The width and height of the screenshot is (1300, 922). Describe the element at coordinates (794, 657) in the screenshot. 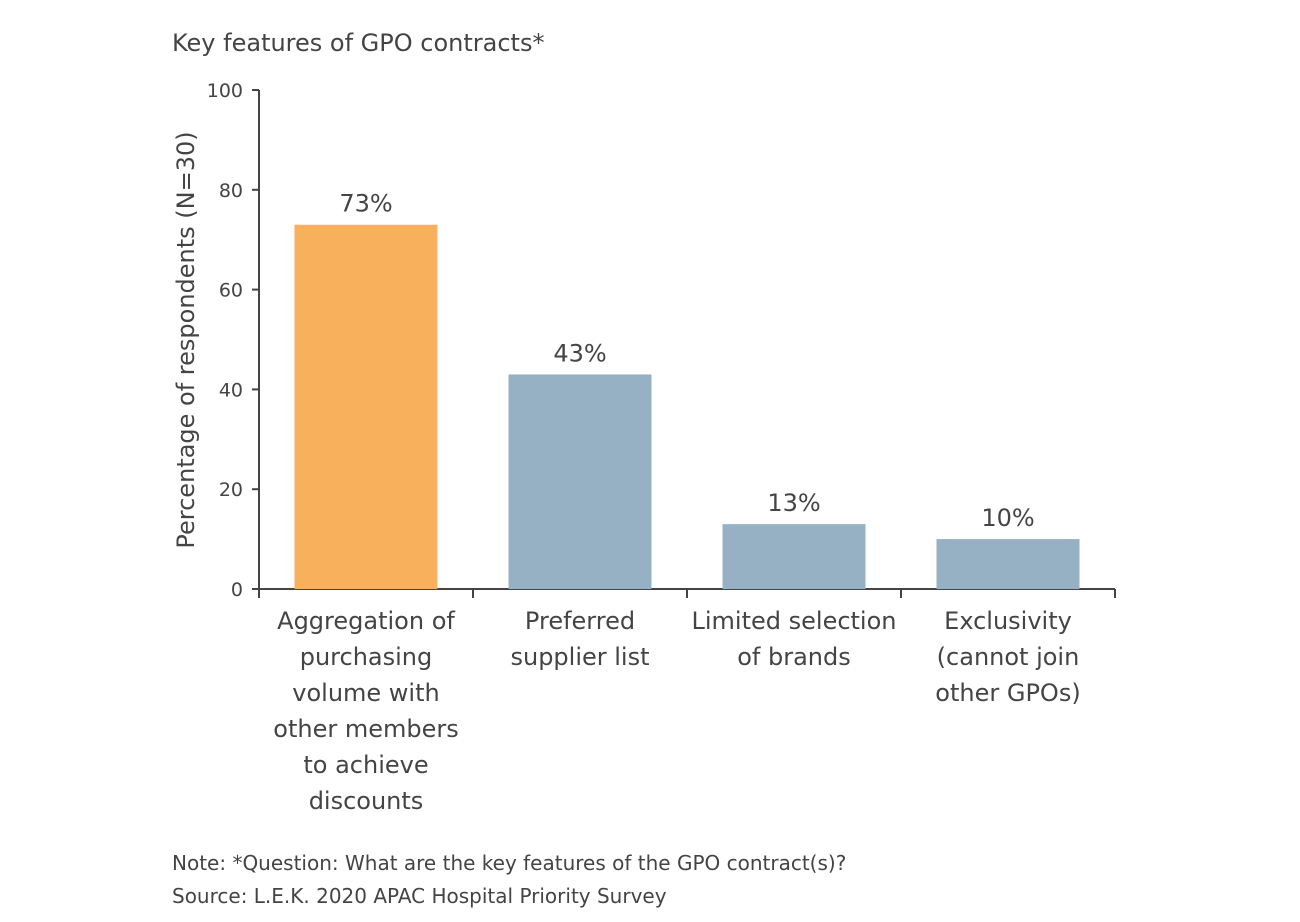

I see `x-tick-label-line: of brands` at that location.